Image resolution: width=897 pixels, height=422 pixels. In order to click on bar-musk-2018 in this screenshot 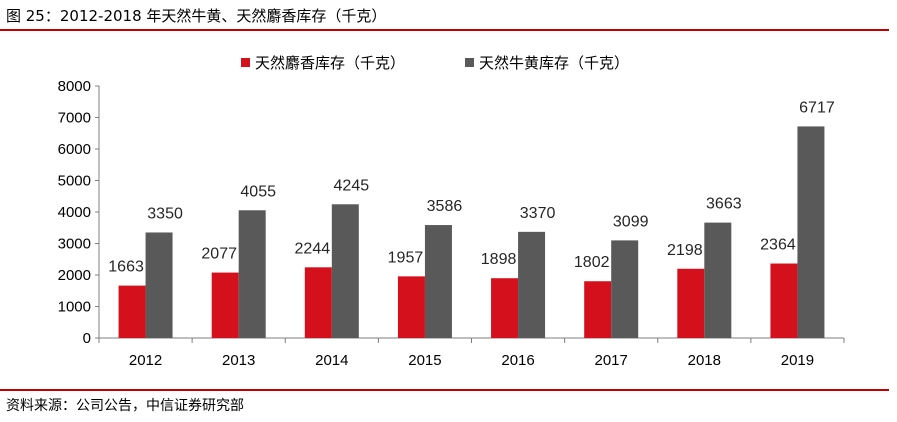, I will do `click(691, 303)`.